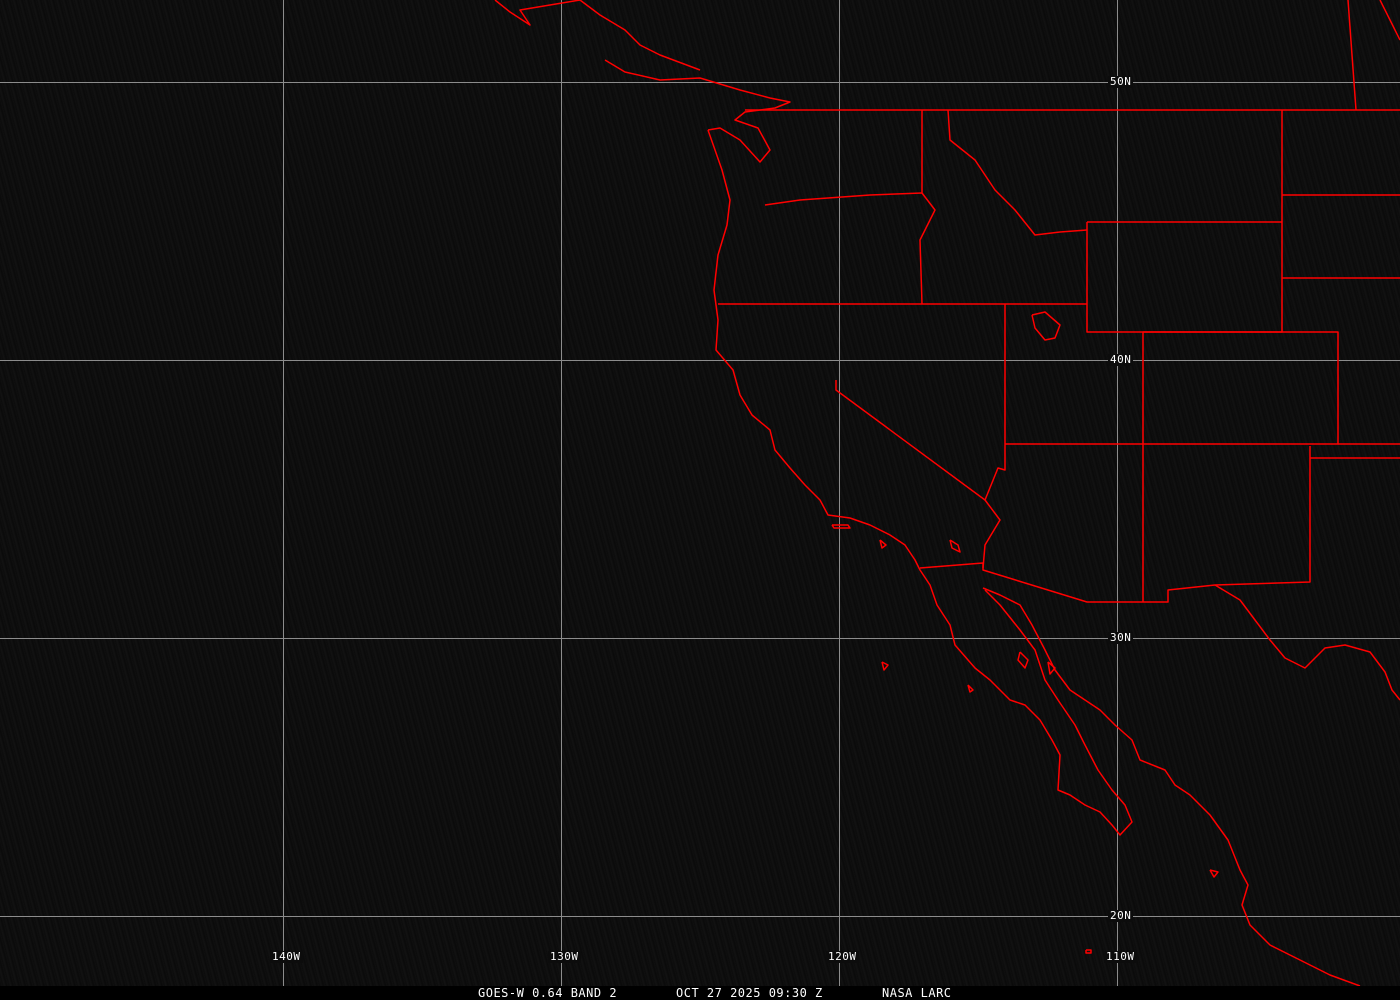  I want to click on great-salt-lake, so click(1046, 326).